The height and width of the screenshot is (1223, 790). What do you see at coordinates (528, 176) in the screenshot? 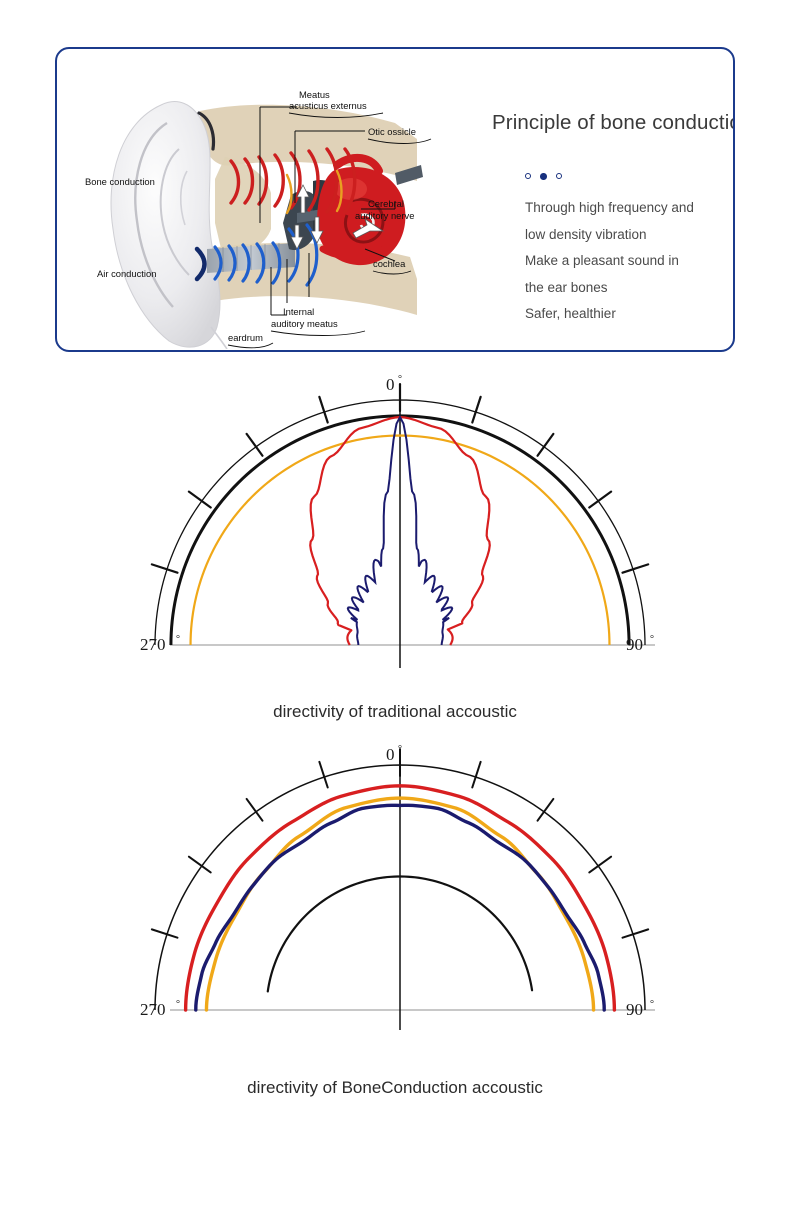
I see `bullet-dot-hollow-left` at bounding box center [528, 176].